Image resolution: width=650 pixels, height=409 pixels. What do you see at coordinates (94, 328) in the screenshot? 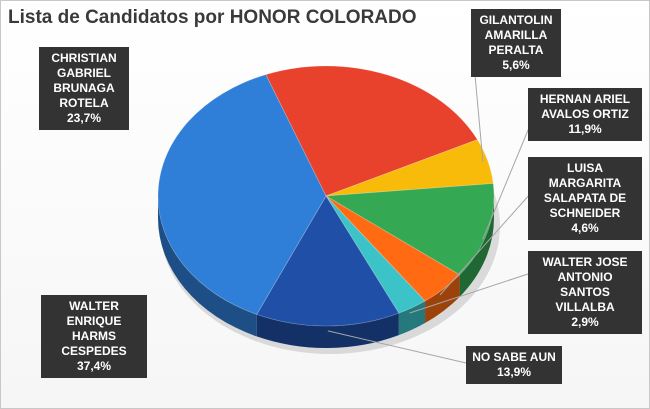
I see `data-label-name: WALTER ENRIQUE HARMS CESPEDES` at bounding box center [94, 328].